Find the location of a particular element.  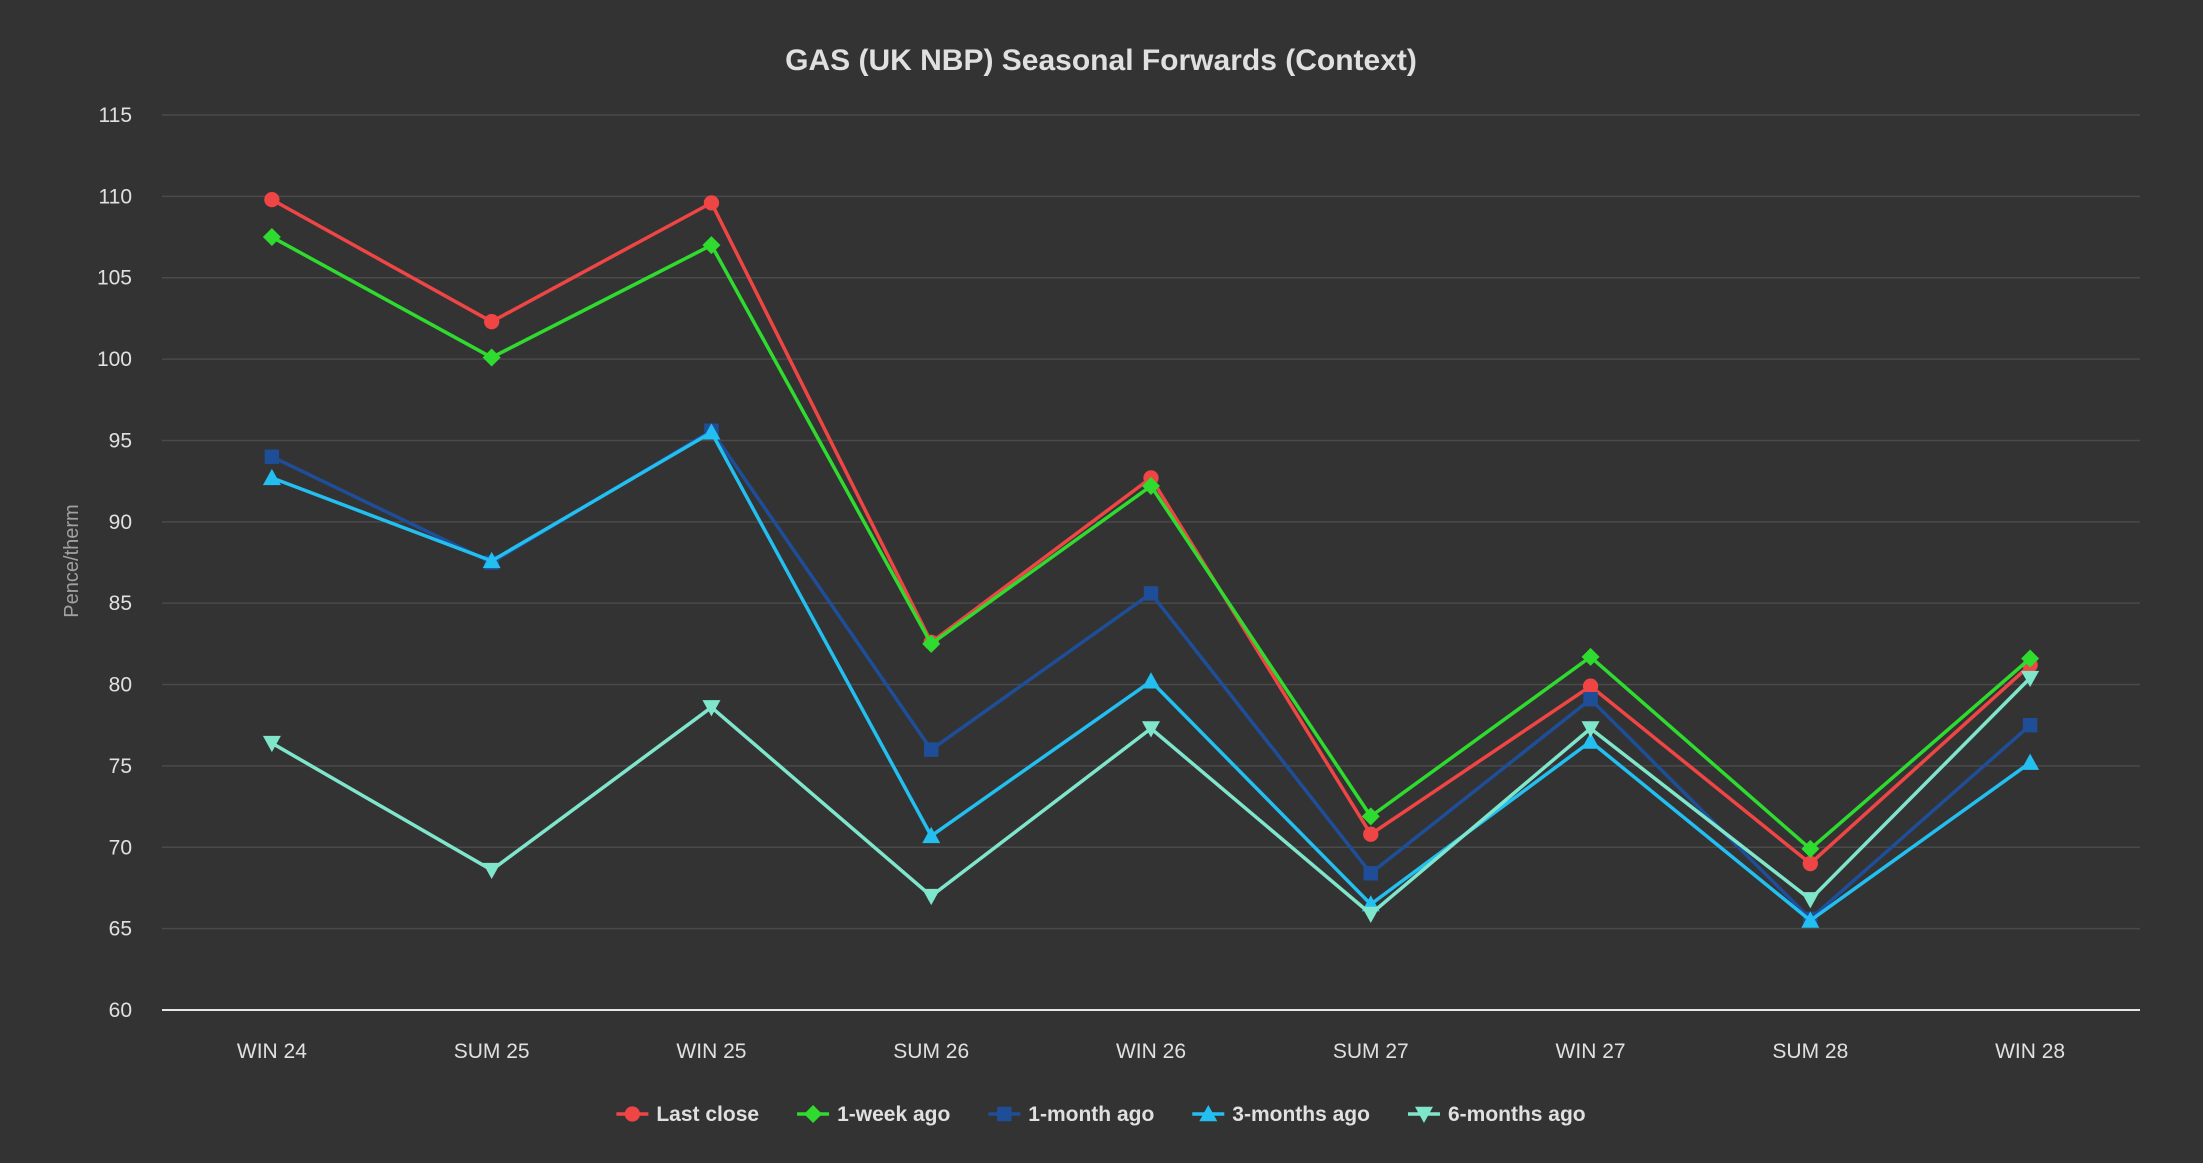

legend-label: 1-week ago is located at coordinates (893, 1114).